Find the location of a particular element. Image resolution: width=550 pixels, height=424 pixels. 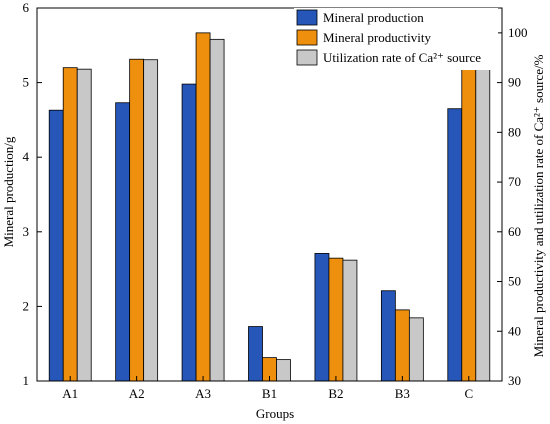

right-tick-label: 70 is located at coordinates (514, 181).